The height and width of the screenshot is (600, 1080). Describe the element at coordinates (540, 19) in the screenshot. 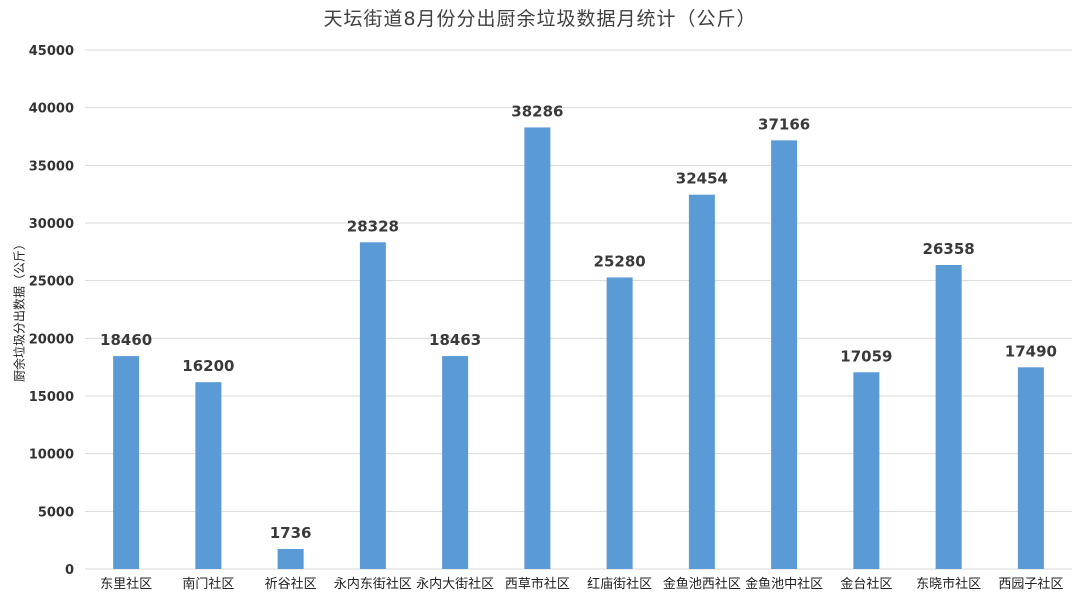

I see `chart-title: 天坛街道8月份分出厨余垃圾数据月统计（公斤）` at that location.